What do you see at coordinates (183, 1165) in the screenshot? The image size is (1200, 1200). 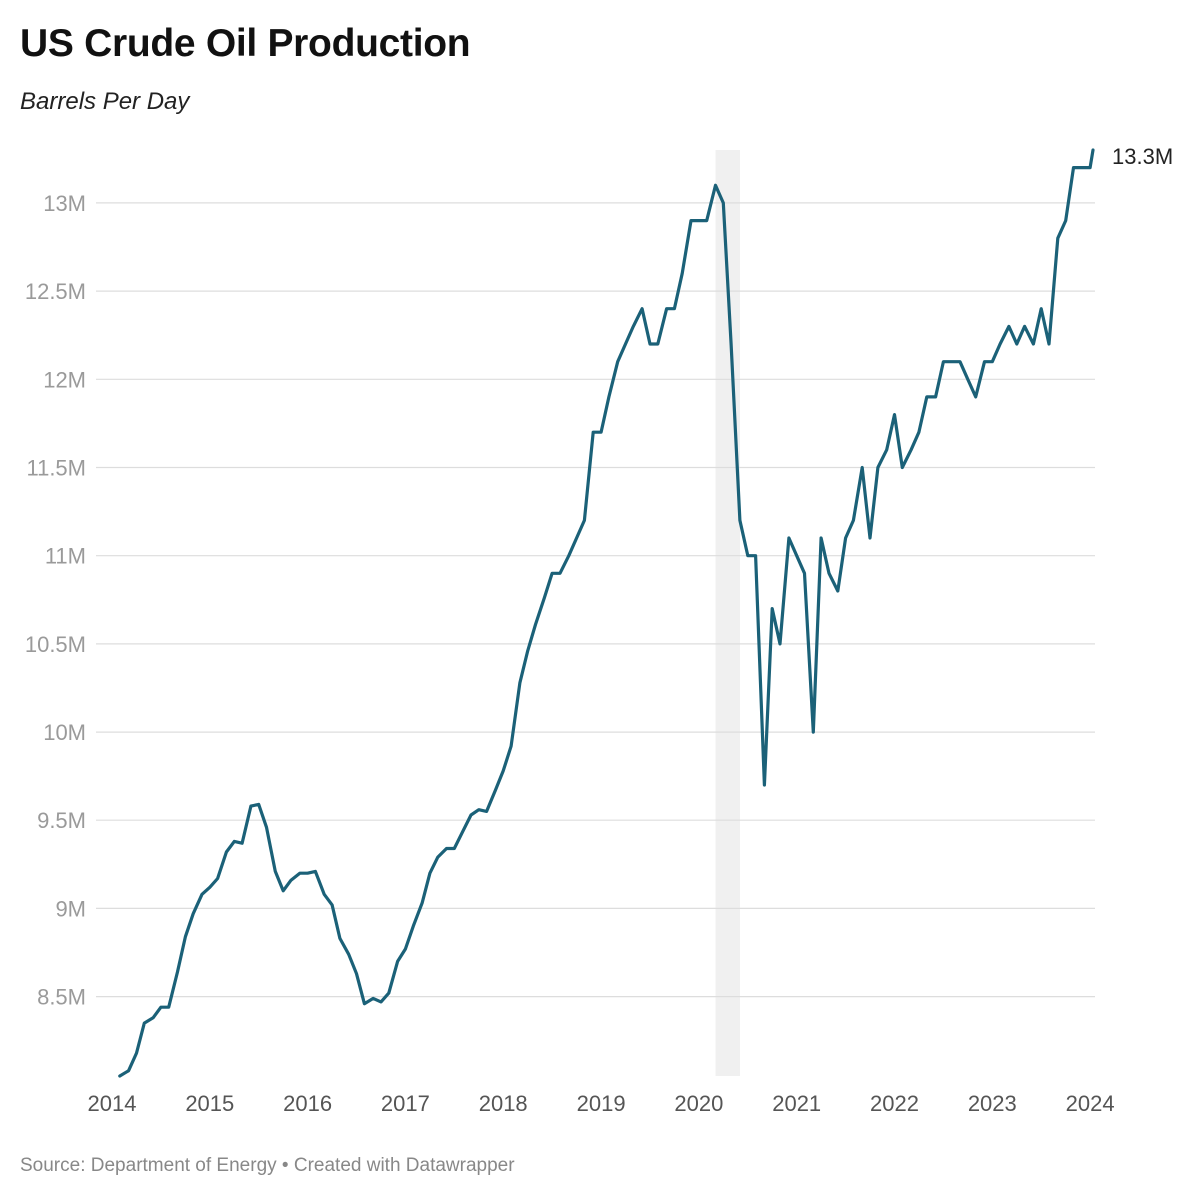 I see `source-link: Department of Energy` at bounding box center [183, 1165].